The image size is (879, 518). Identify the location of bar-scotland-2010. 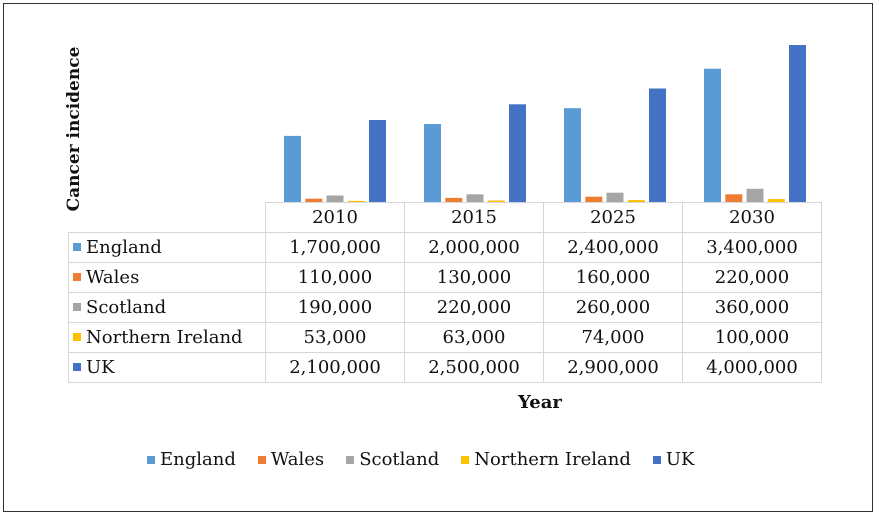
(335, 199).